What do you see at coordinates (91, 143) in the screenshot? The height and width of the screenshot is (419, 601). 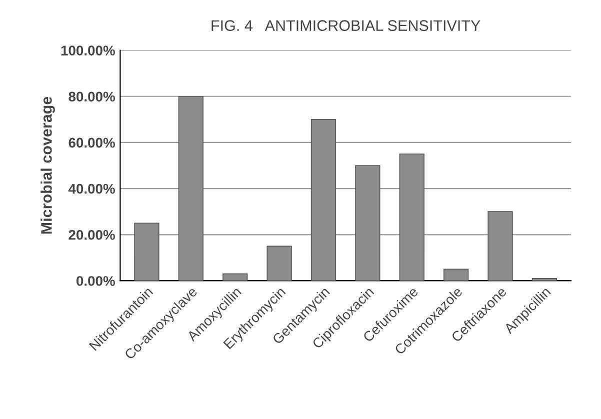 I see `y-tick-label: 60.00%` at bounding box center [91, 143].